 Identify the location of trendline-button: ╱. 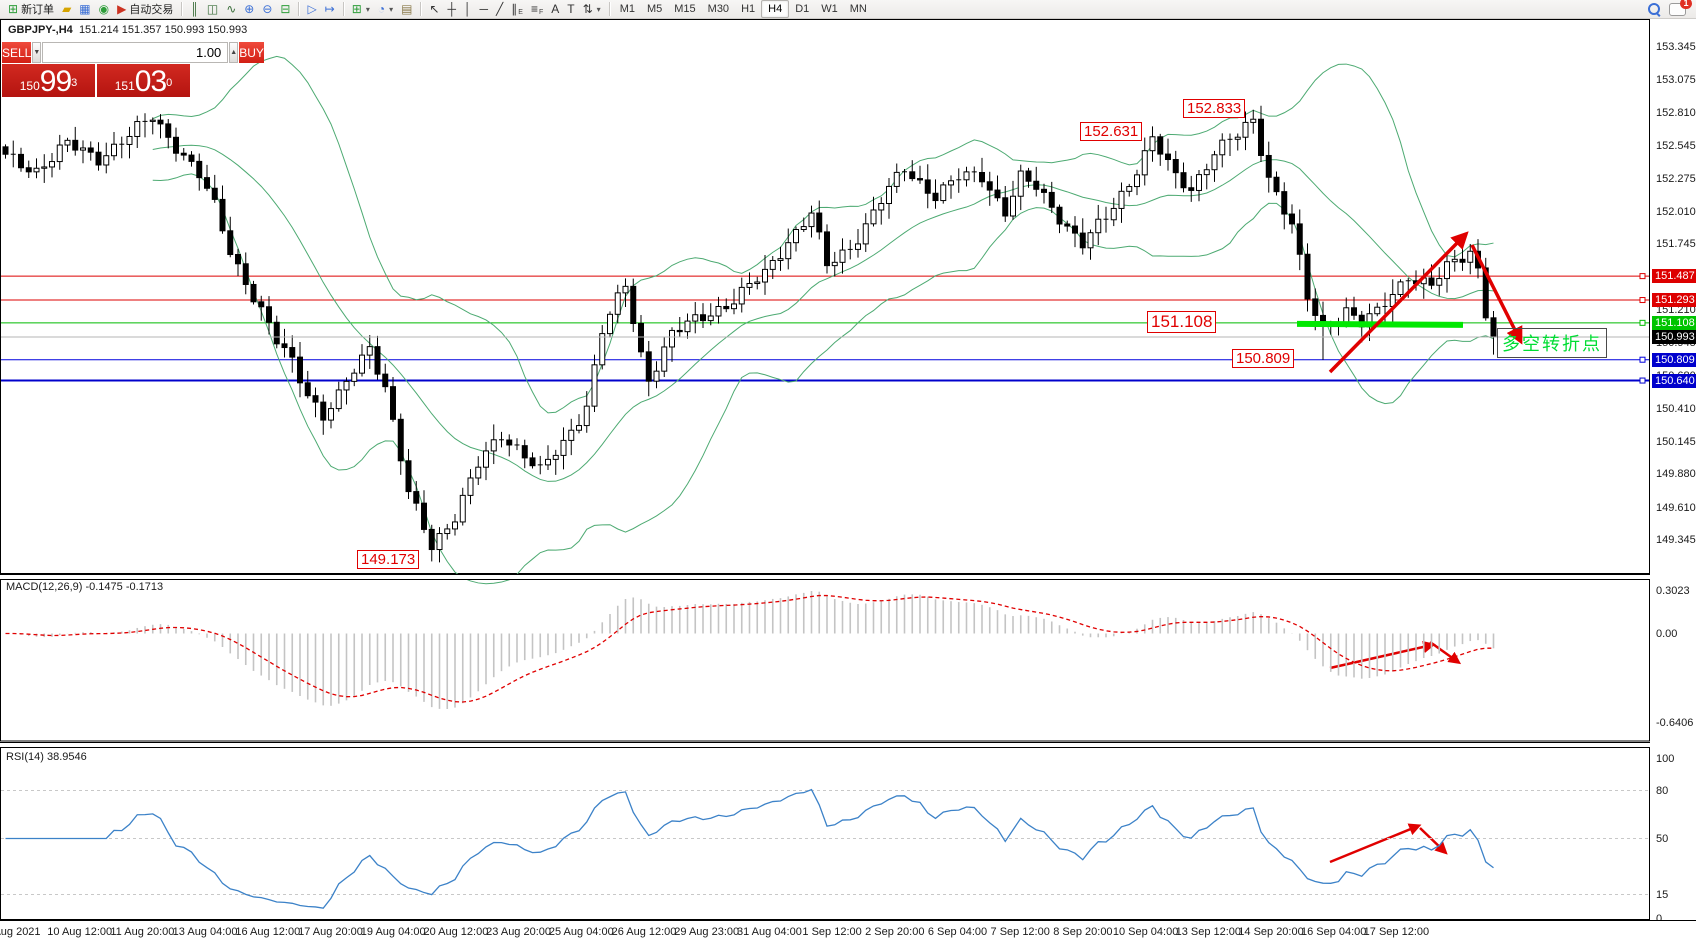
(499, 9).